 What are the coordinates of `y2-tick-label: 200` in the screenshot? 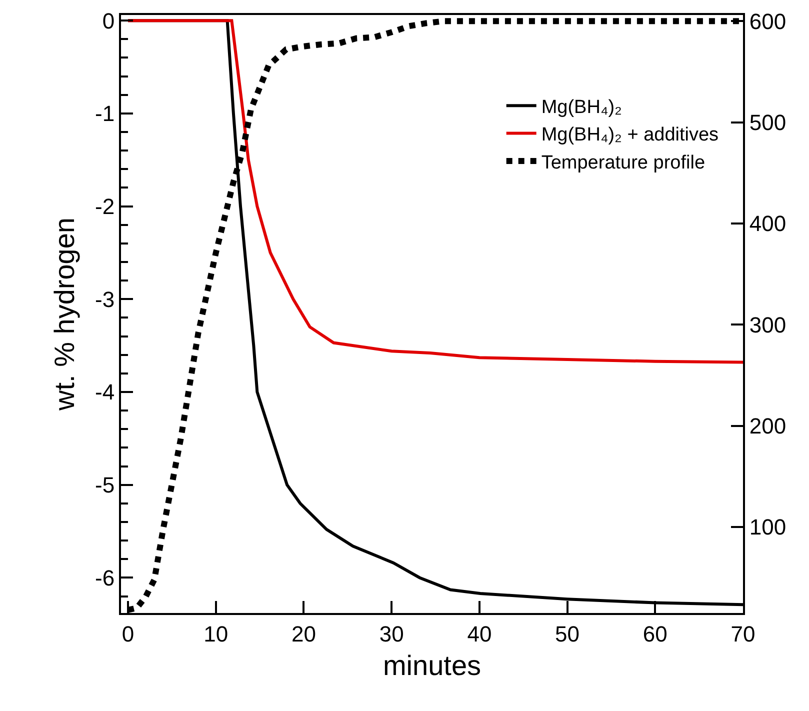 It's located at (767, 426).